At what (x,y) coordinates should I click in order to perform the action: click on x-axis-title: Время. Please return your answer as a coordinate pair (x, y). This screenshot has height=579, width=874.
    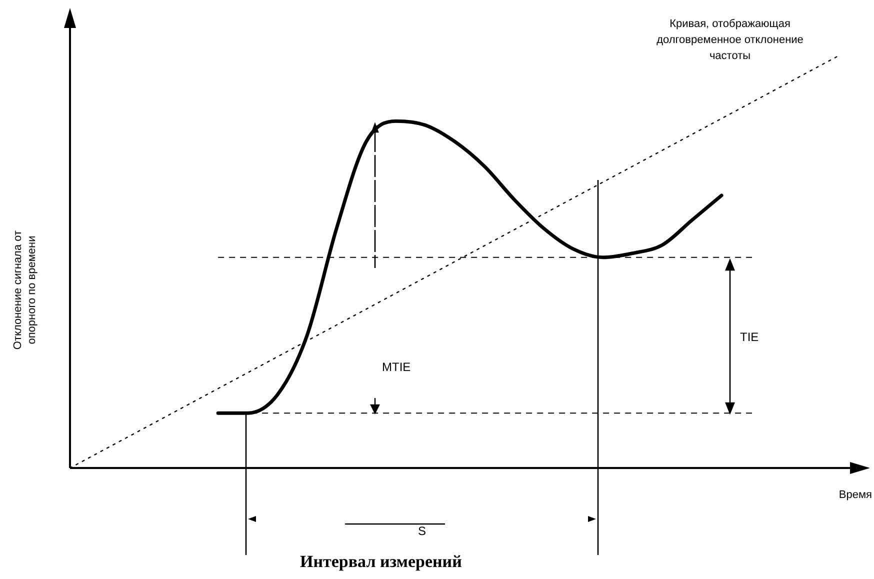
    Looking at the image, I should click on (855, 495).